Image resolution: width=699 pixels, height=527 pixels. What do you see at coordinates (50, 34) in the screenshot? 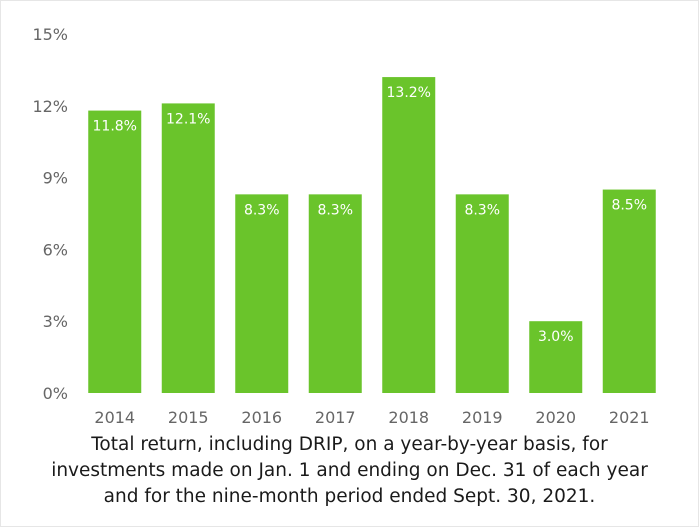
I see `y-tick-label: 15%` at bounding box center [50, 34].